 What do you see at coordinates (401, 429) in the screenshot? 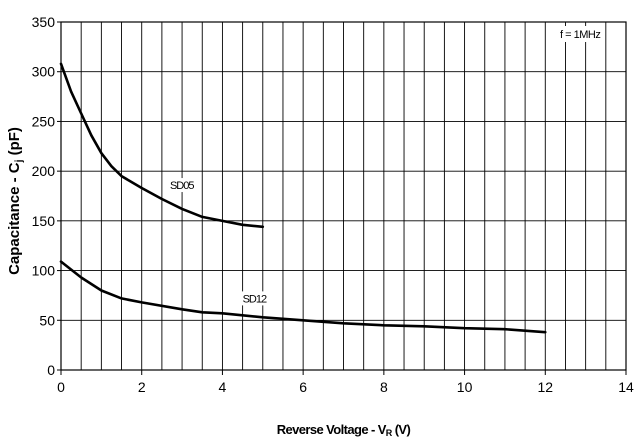
I see `x-axis-label-unit: (V)` at bounding box center [401, 429].